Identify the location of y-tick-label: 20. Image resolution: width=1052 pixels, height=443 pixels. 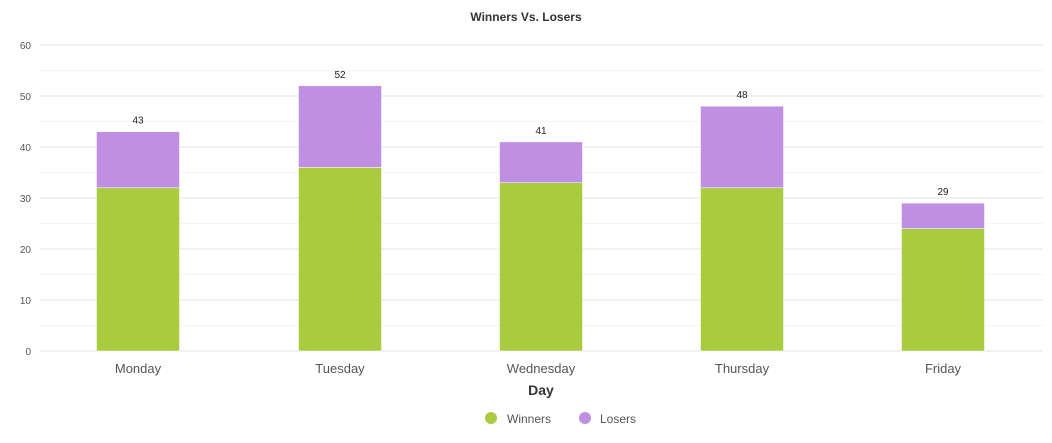
(26, 250).